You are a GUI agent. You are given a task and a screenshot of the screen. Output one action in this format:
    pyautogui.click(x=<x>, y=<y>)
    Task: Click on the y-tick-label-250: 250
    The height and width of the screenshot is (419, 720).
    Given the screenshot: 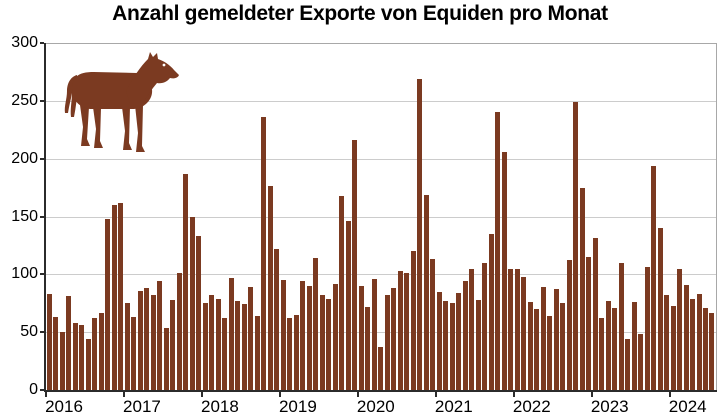 What is the action you would take?
    pyautogui.click(x=24, y=100)
    